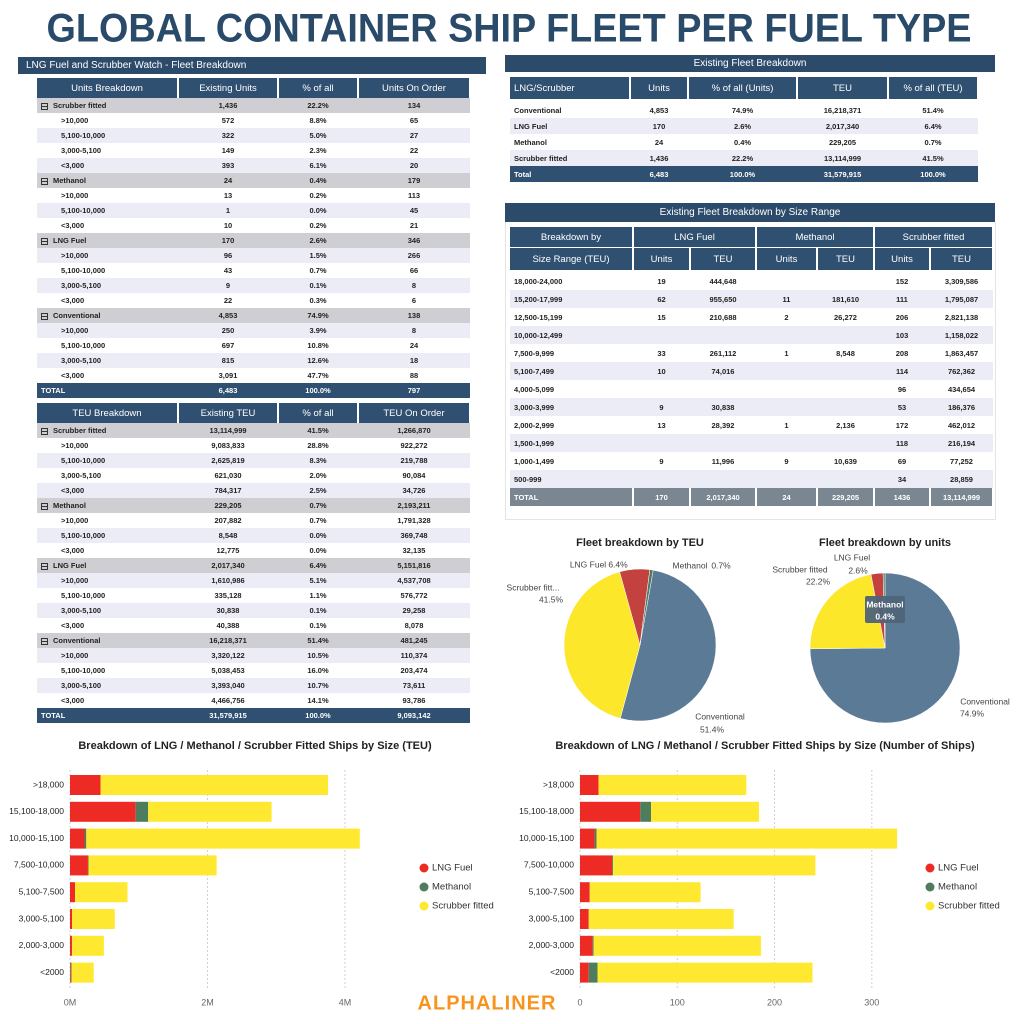 The image size is (1018, 1024). What do you see at coordinates (538, 317) in the screenshot?
I see `table-cell: 12,500-15,199` at bounding box center [538, 317].